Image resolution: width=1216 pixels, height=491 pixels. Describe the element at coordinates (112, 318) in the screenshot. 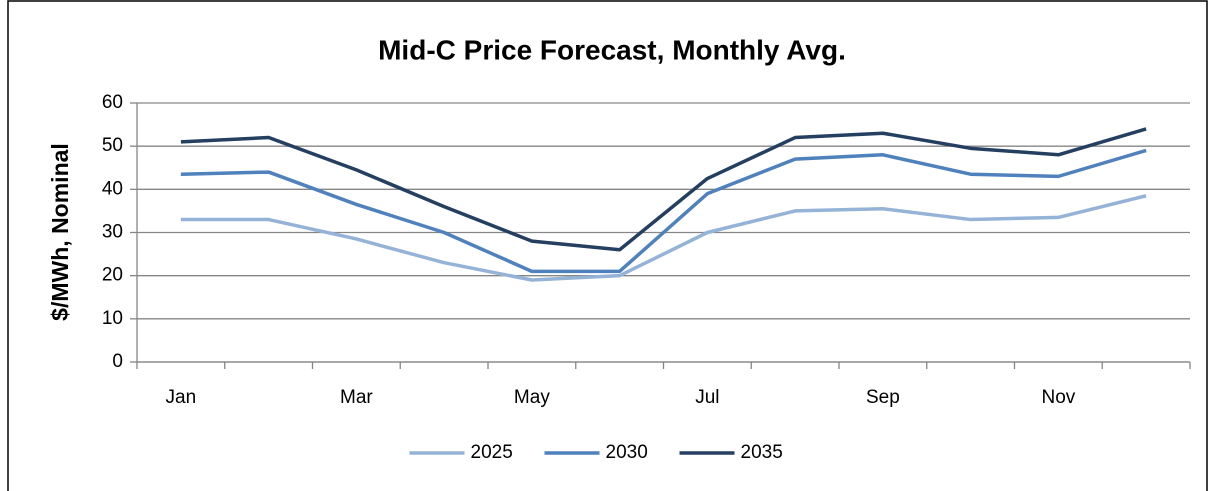

I see `y-tick-label: 10` at that location.